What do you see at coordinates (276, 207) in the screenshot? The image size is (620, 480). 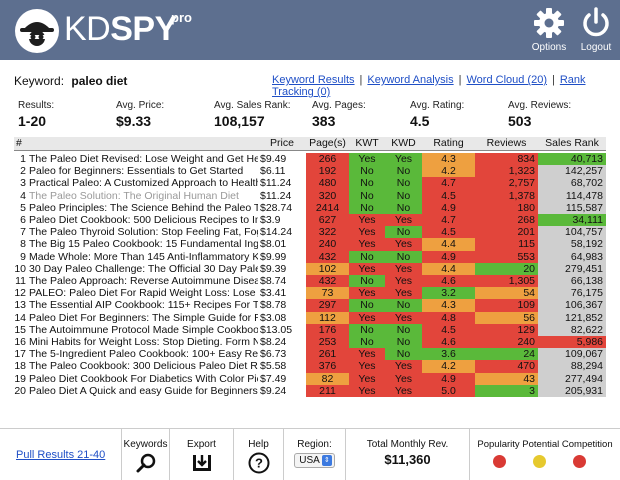 I see `book-price: $28.74` at bounding box center [276, 207].